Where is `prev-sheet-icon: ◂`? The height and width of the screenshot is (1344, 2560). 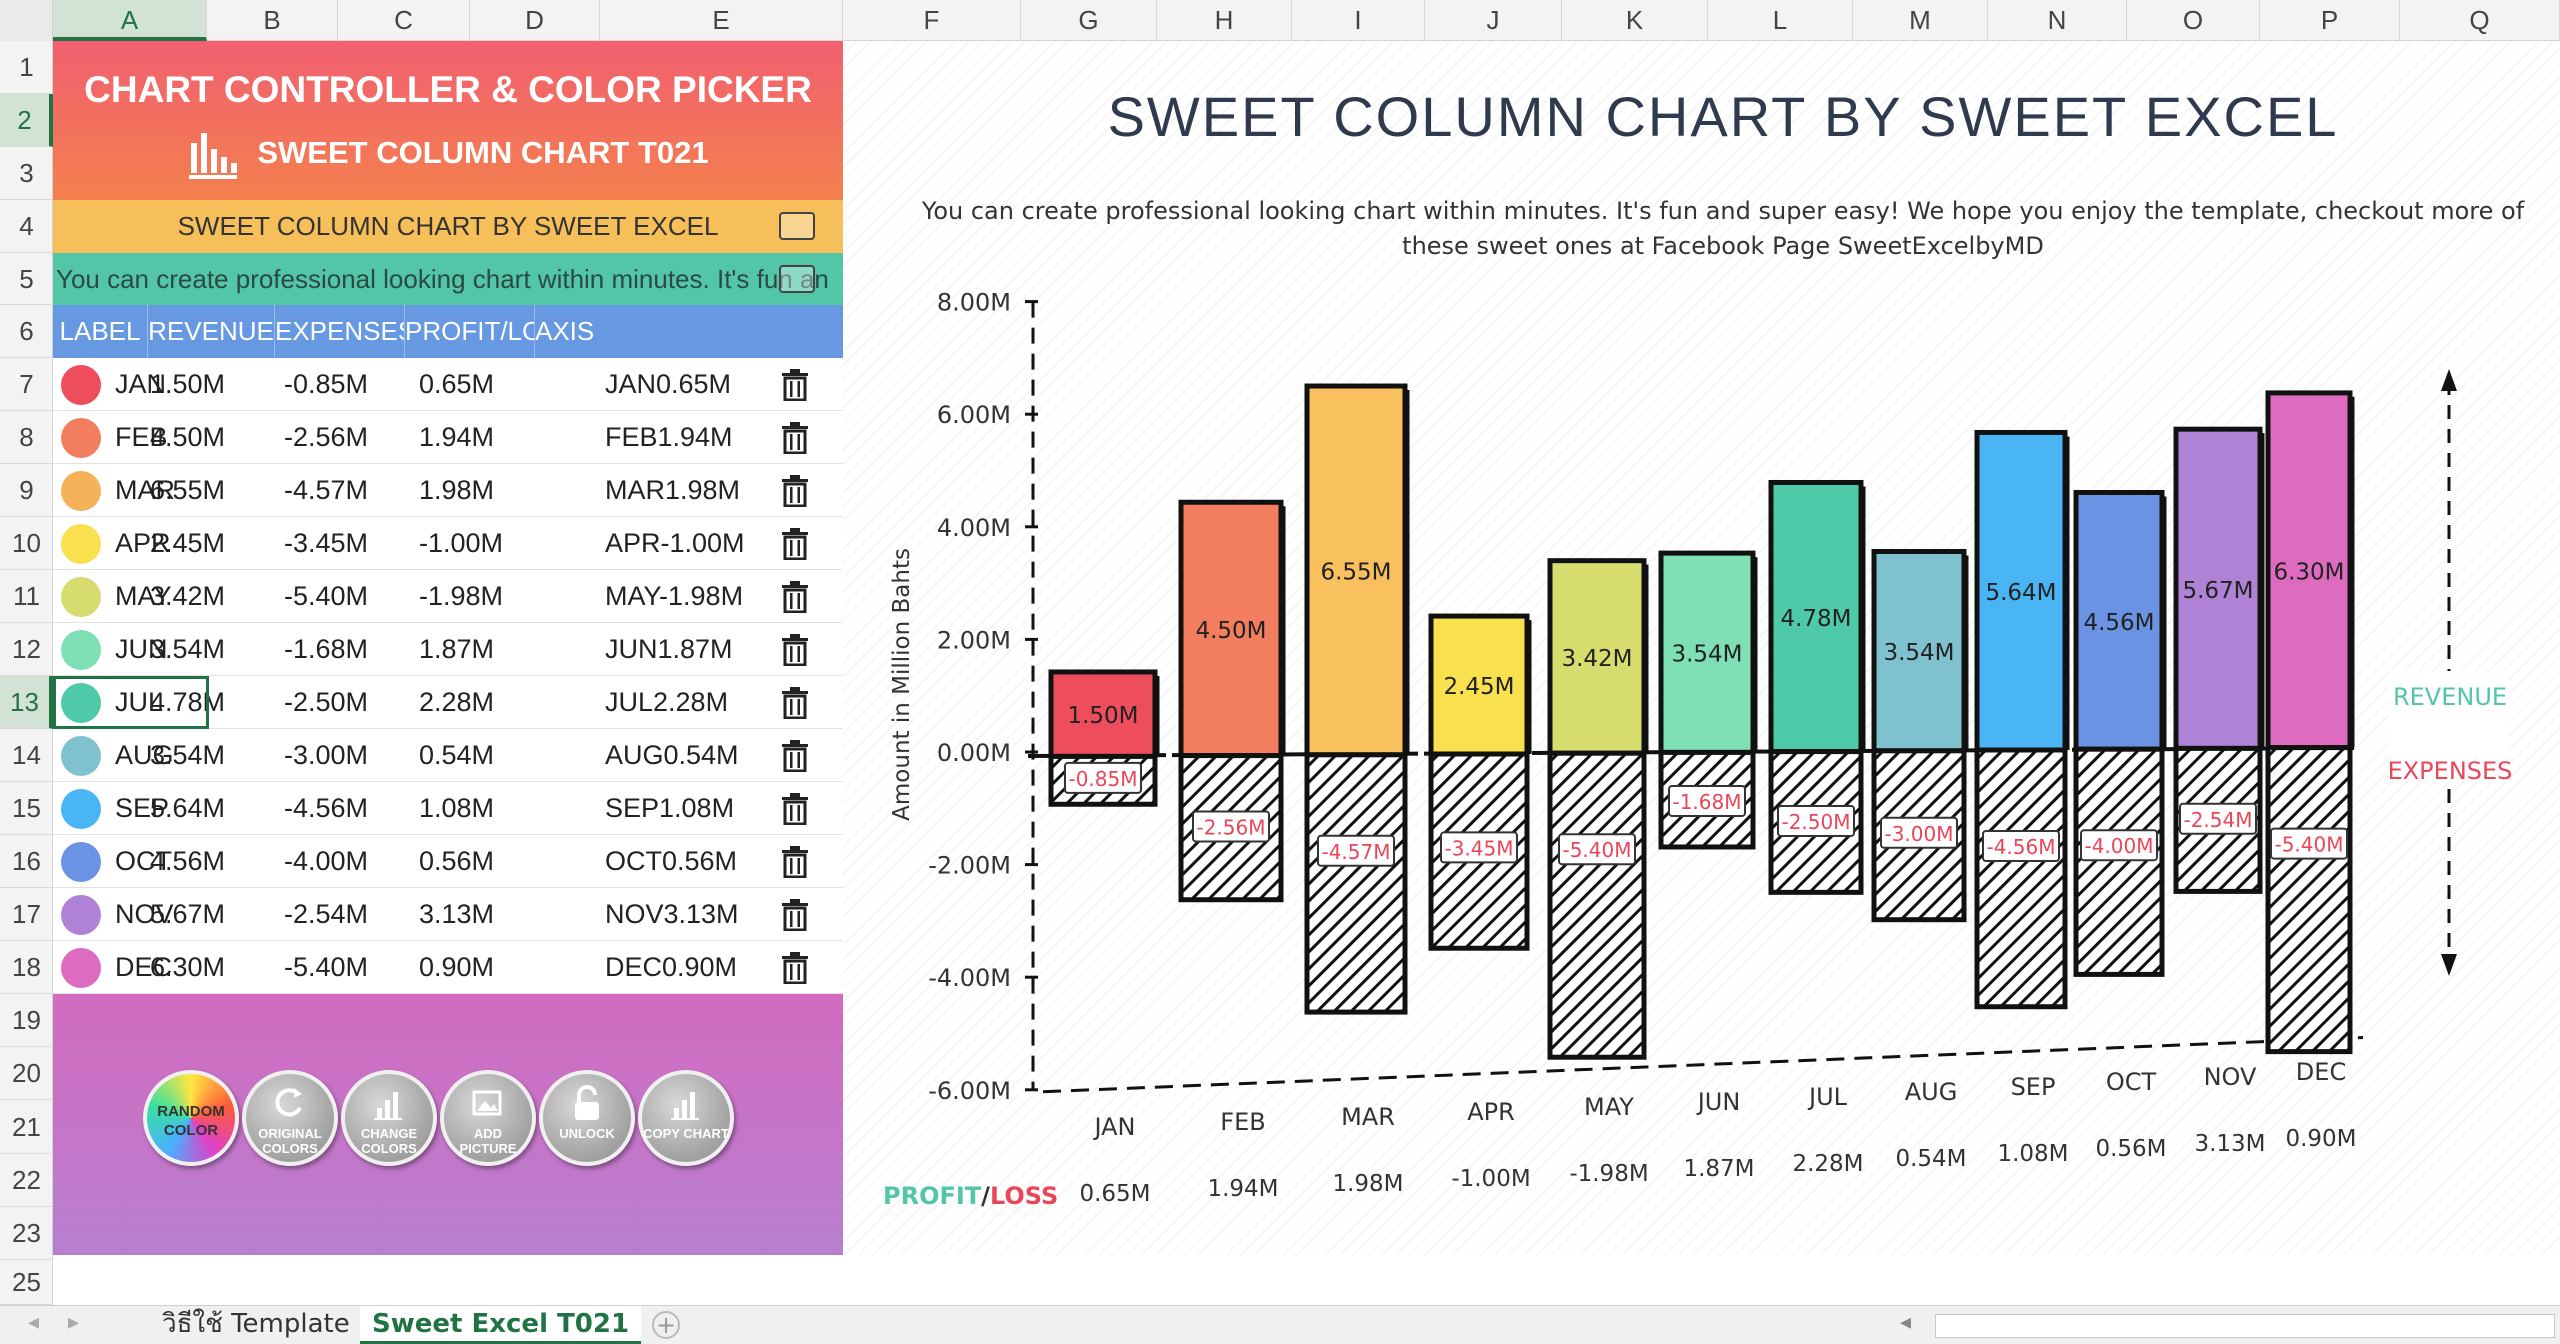 prev-sheet-icon: ◂ is located at coordinates (34, 1322).